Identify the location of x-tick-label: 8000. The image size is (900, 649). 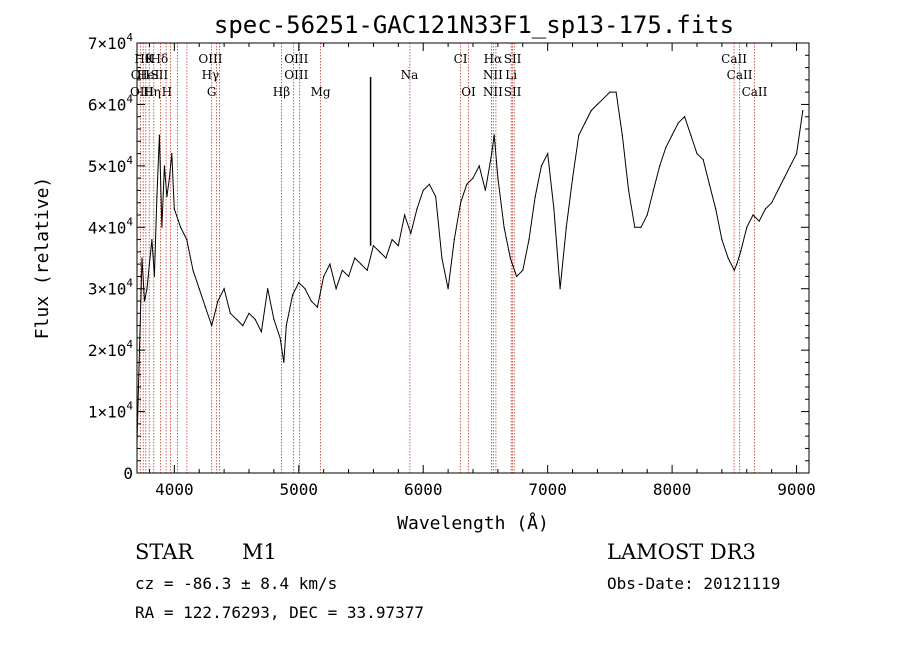
(672, 489).